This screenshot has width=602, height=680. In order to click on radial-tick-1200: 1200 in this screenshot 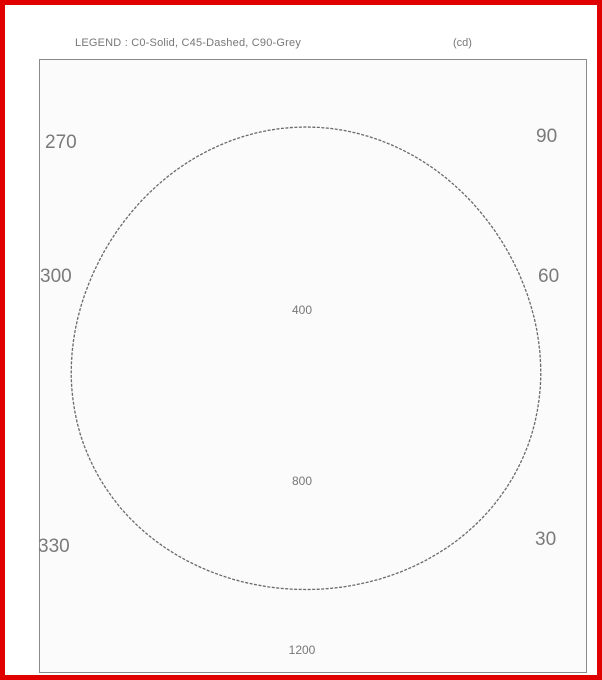, I will do `click(302, 650)`.